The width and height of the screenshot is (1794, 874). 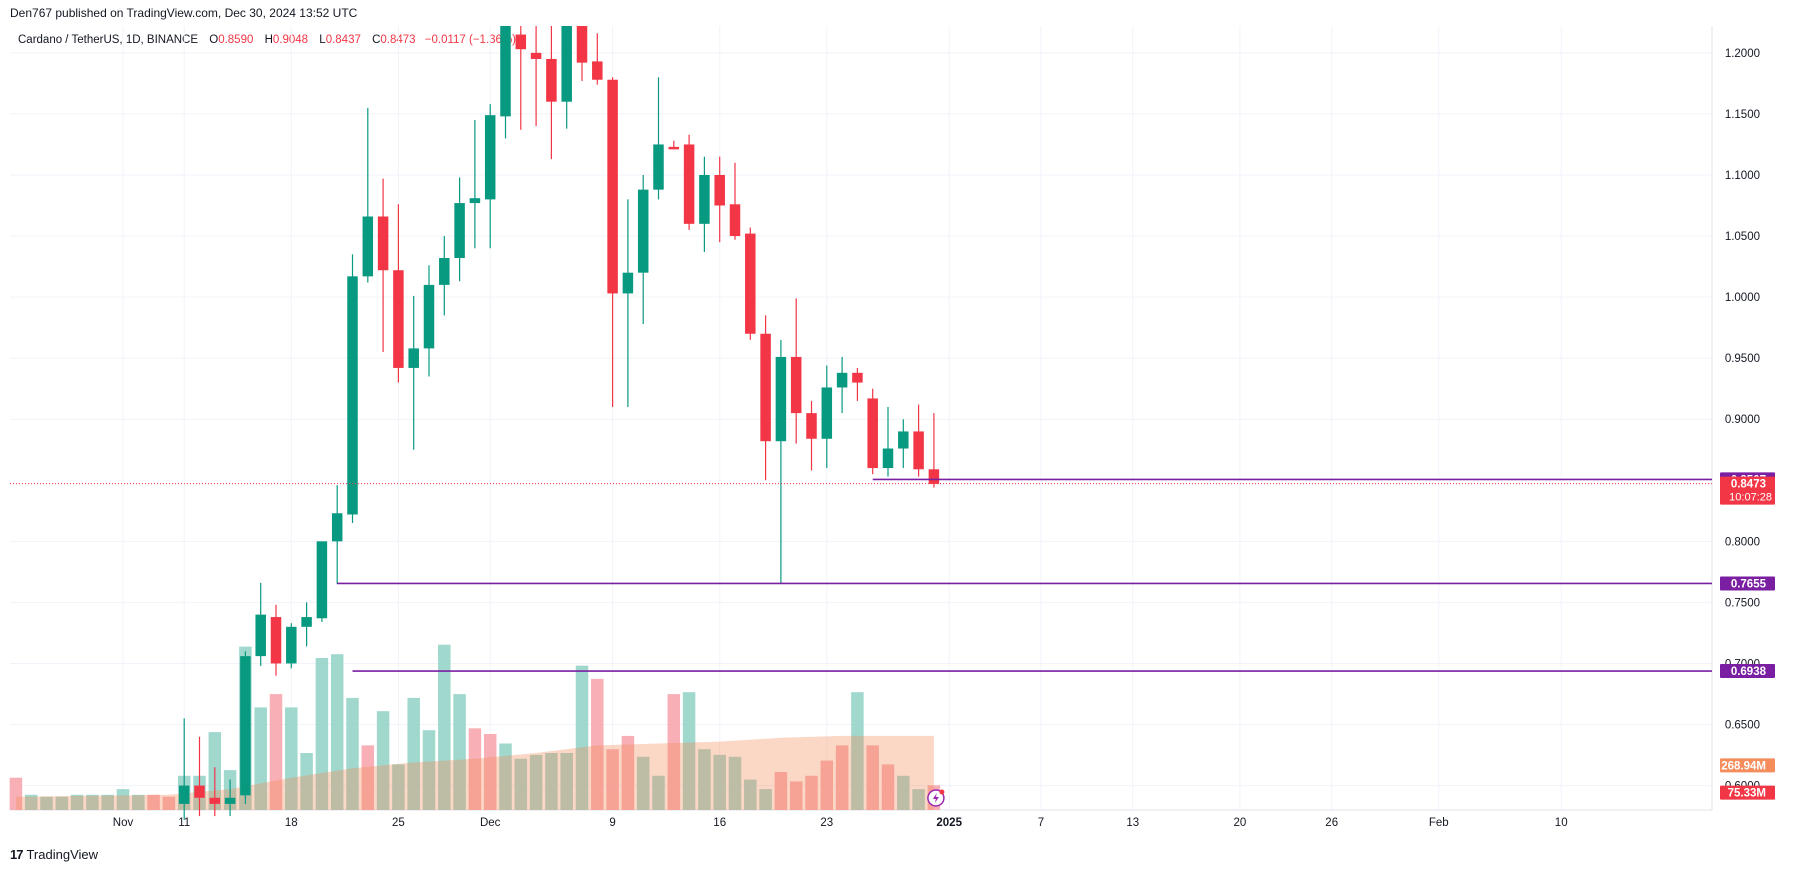 What do you see at coordinates (490, 823) in the screenshot?
I see `time-tick-label: Dec` at bounding box center [490, 823].